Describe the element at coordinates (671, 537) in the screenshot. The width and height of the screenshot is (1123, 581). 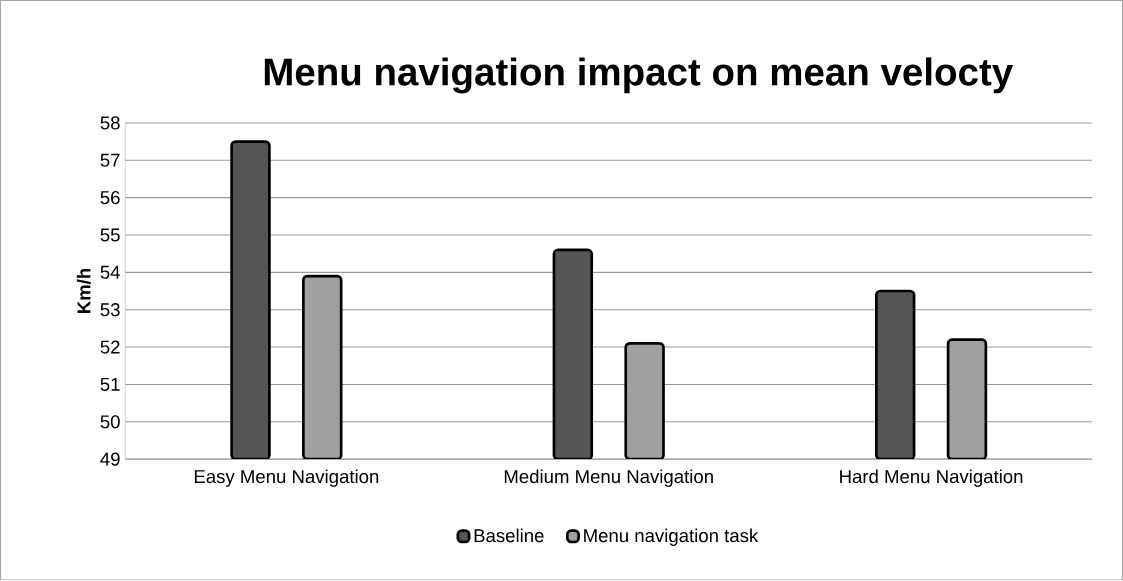
I see `legend-label: Menu navigation task` at that location.